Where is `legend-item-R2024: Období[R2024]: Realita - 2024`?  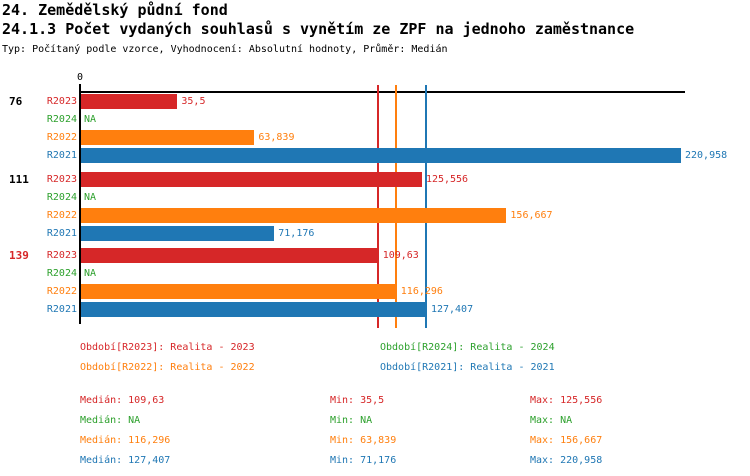
legend-item-R2024: Období[R2024]: Realita - 2024 is located at coordinates (467, 347).